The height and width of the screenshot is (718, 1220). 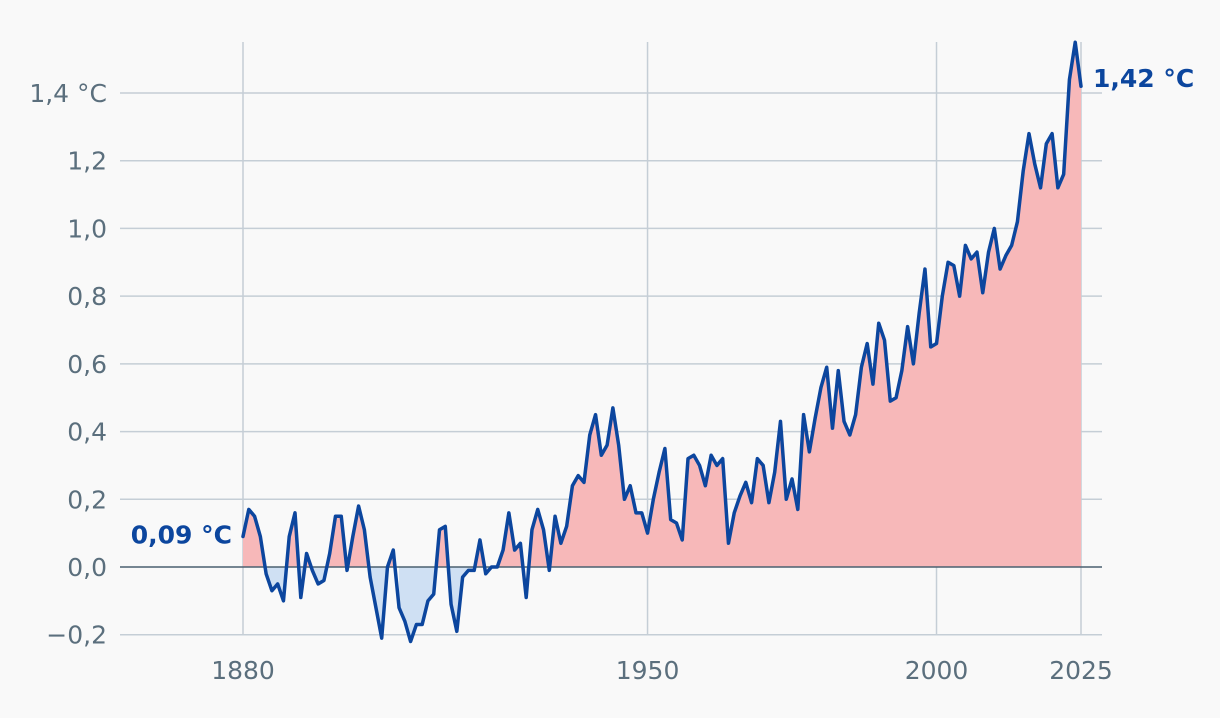 What do you see at coordinates (87, 161) in the screenshot?
I see `y-tick-label: 1,2` at bounding box center [87, 161].